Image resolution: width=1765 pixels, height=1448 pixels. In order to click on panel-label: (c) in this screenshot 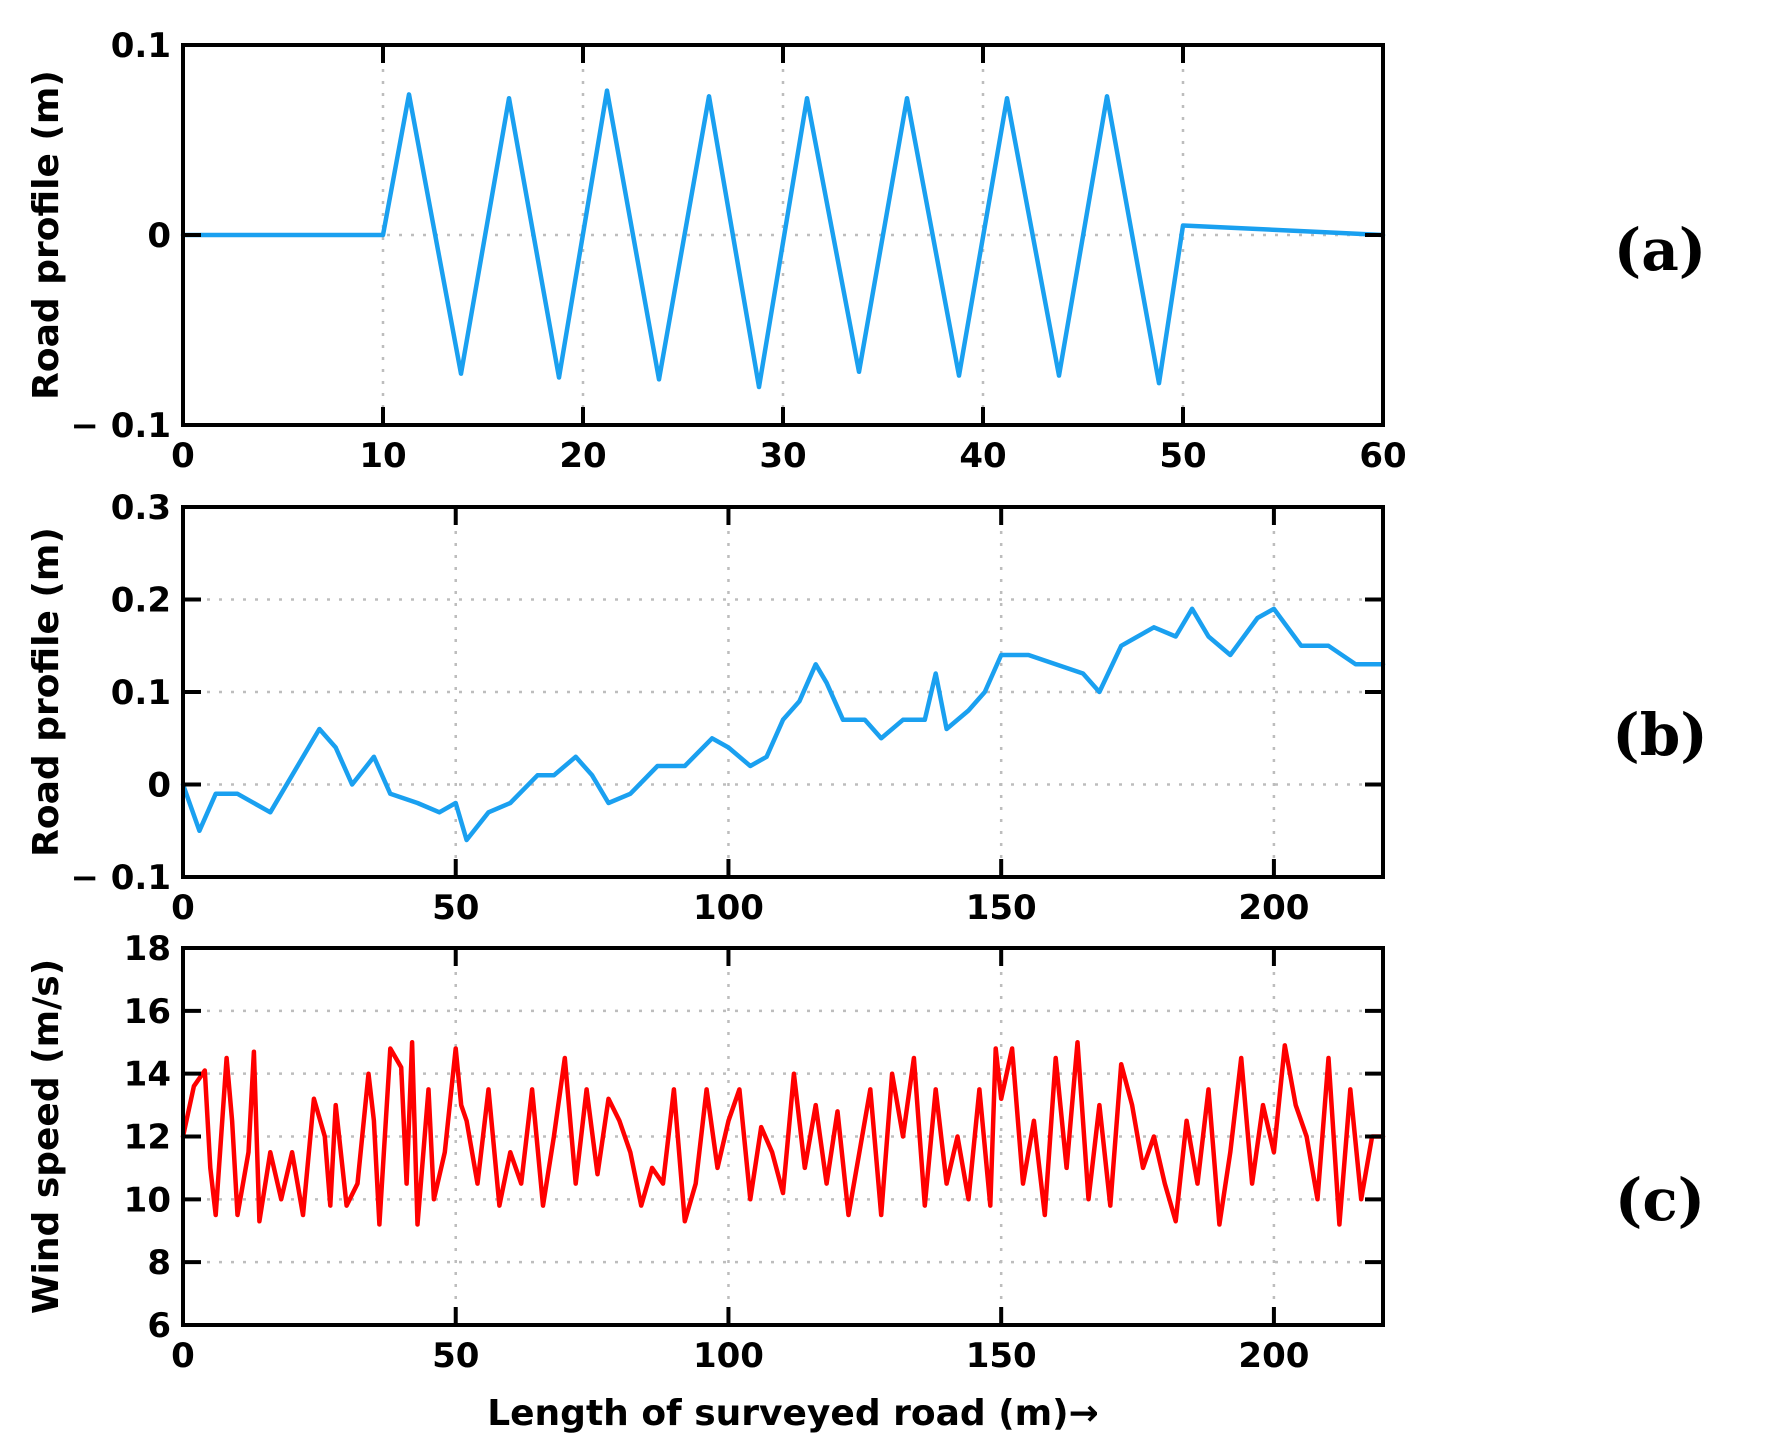, I will do `click(1660, 1200)`.